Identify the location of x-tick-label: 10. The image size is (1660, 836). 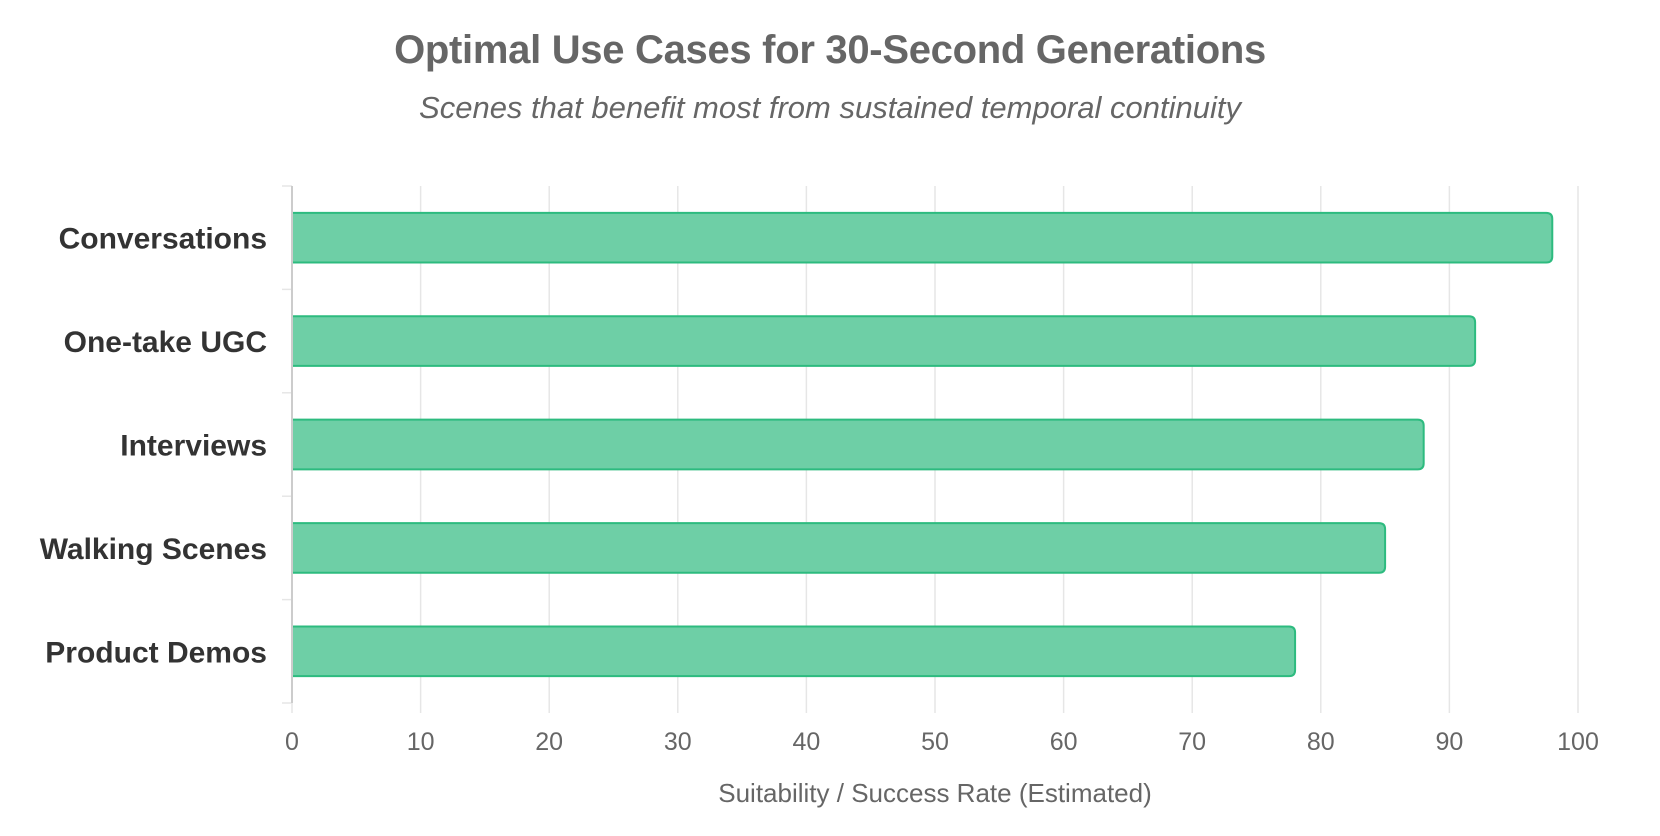
(421, 742).